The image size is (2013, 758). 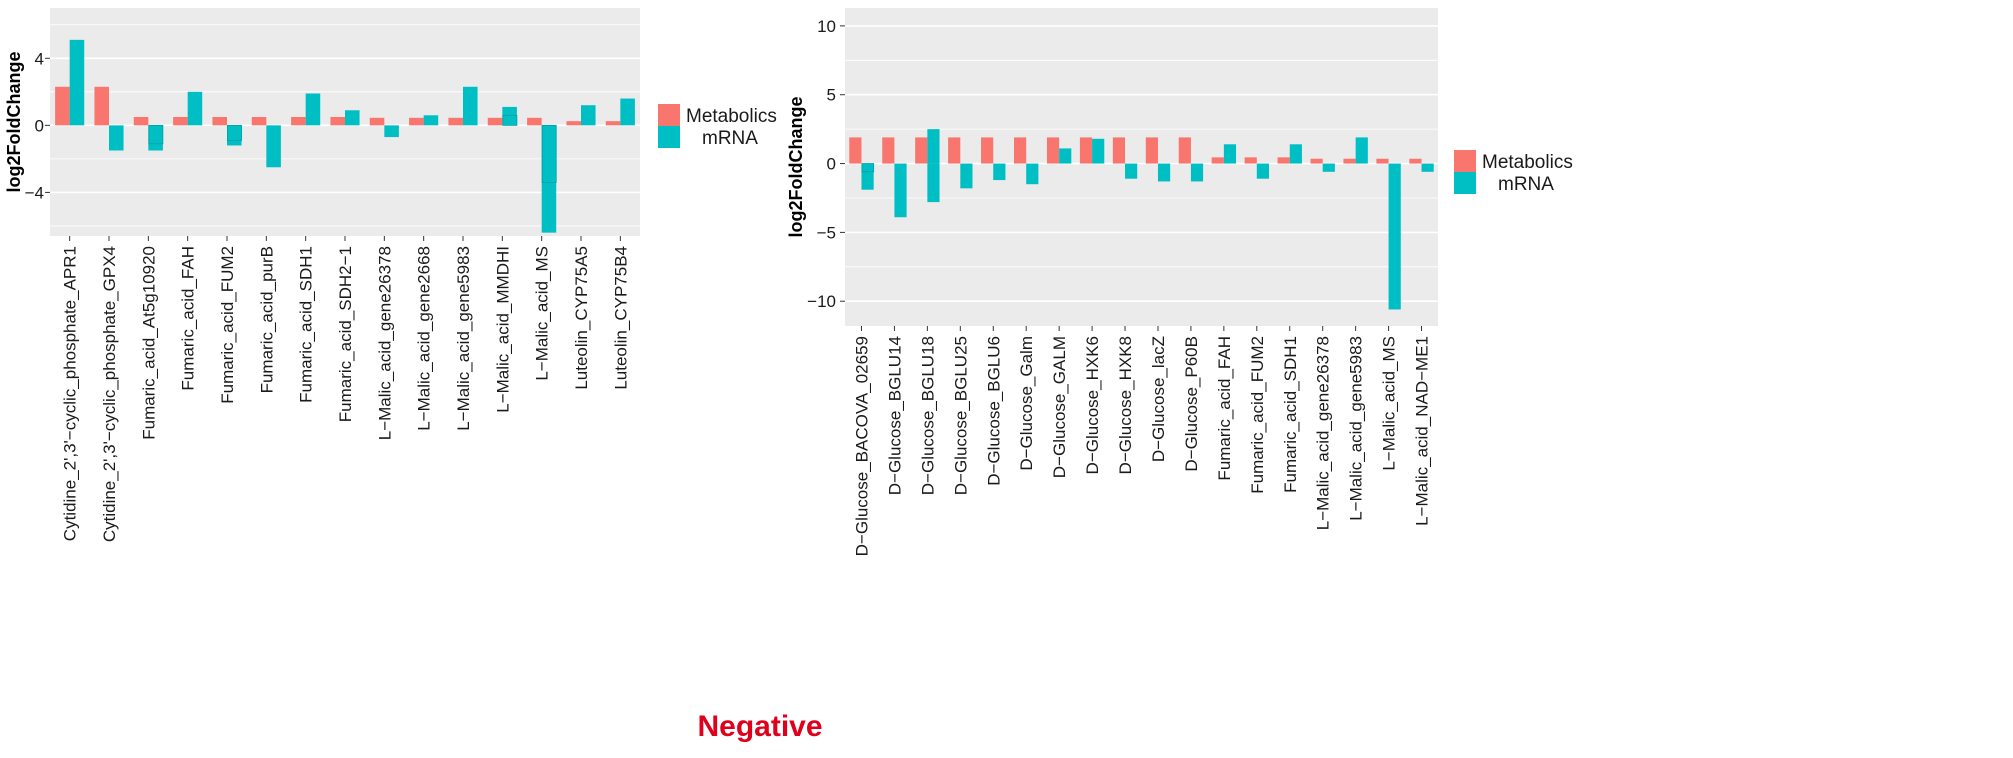 What do you see at coordinates (1125, 405) in the screenshot?
I see `x-tick-label: D−Glucose_HXK8` at bounding box center [1125, 405].